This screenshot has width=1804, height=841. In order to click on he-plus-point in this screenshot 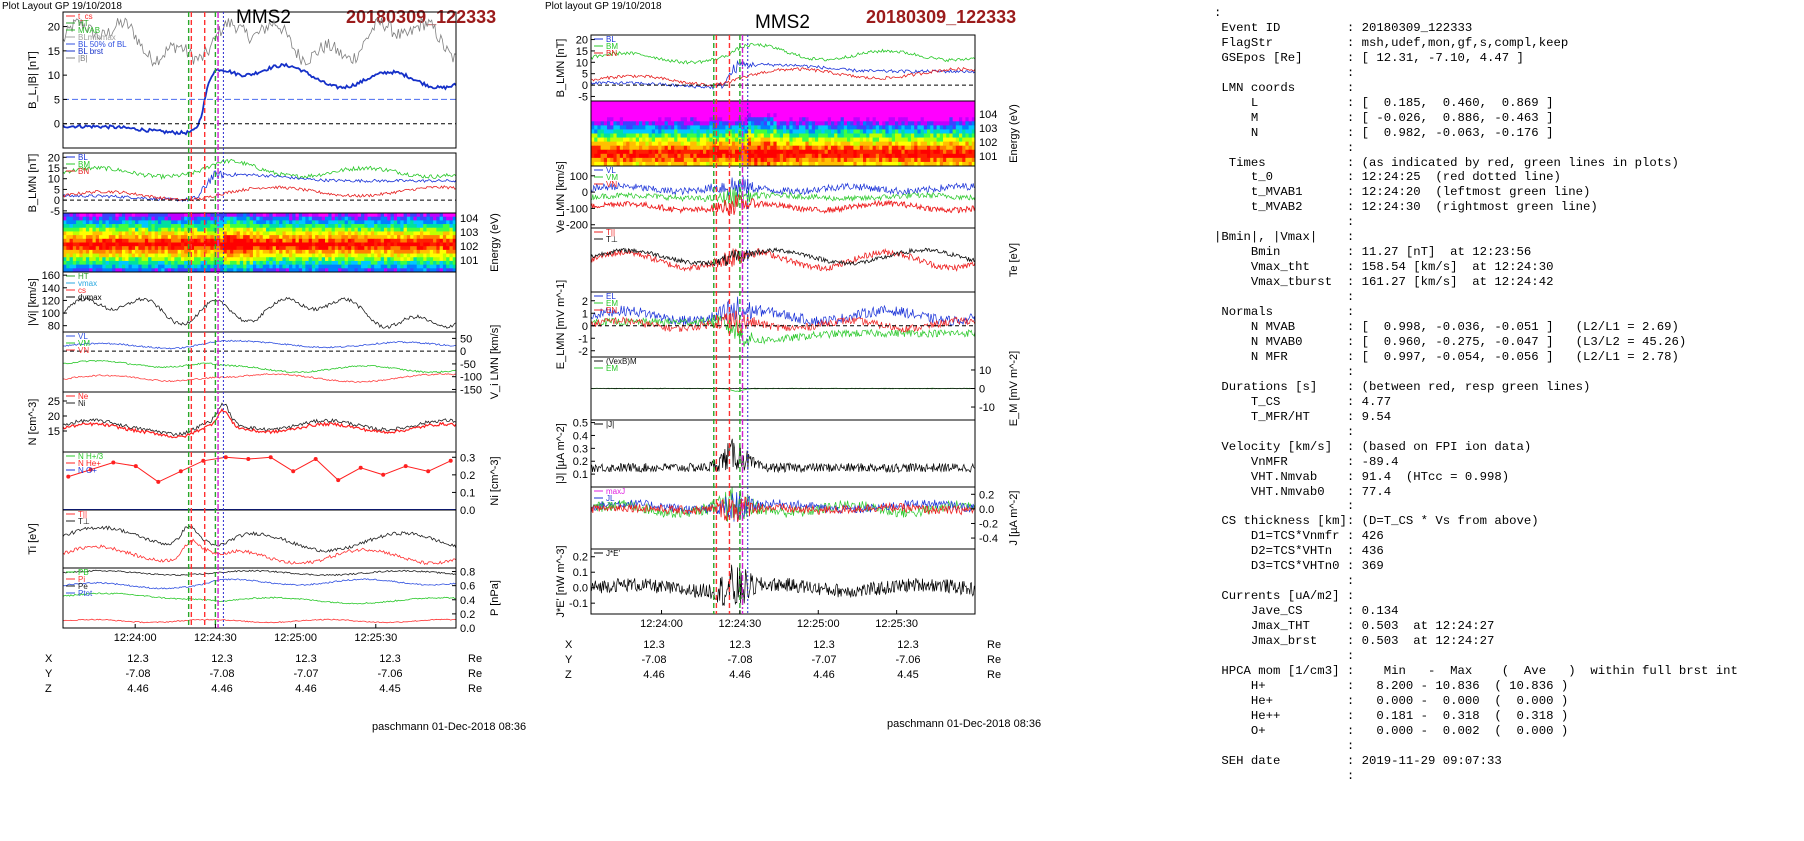, I will do `click(158, 481)`.